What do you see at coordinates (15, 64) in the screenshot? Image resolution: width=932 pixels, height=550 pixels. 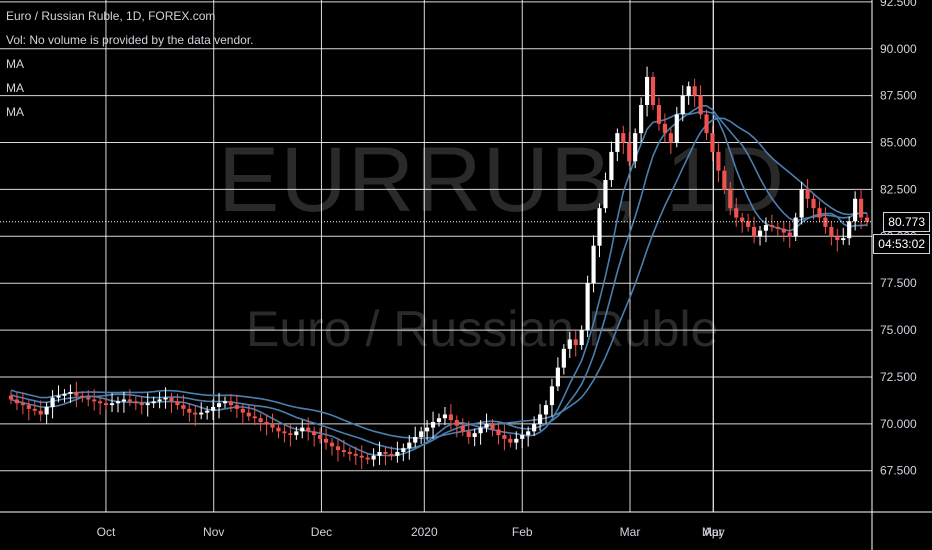 I see `legend-ma-1: MA` at bounding box center [15, 64].